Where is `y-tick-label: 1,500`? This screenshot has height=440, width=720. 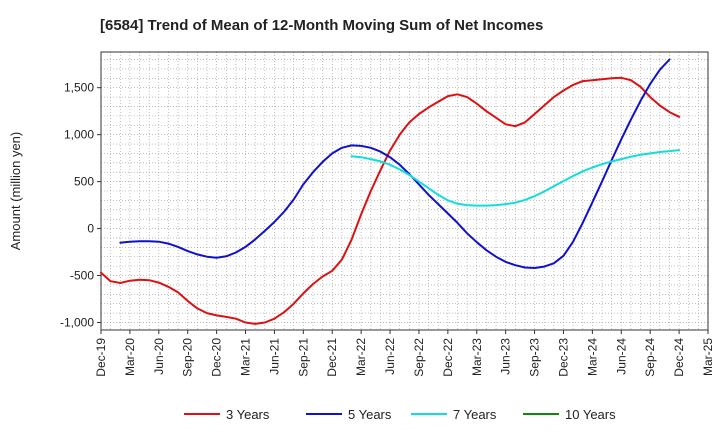
y-tick-label: 1,500 is located at coordinates (79, 88).